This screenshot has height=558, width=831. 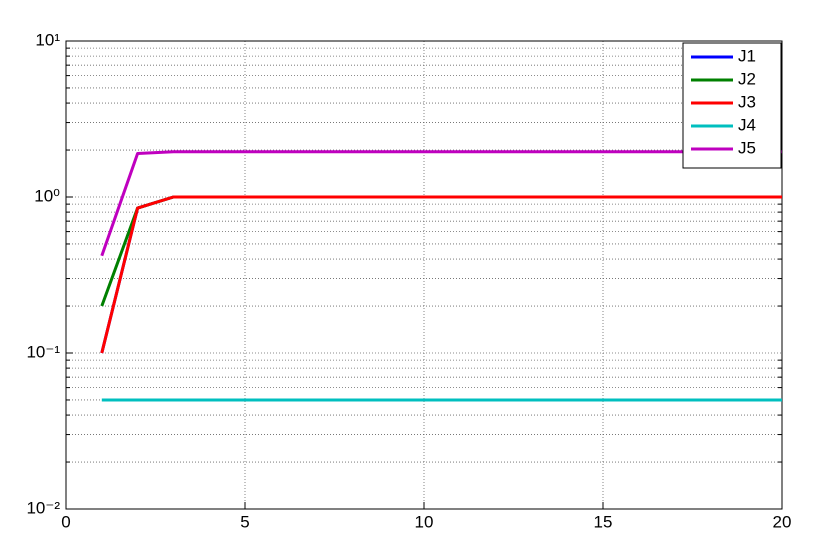 What do you see at coordinates (43, 351) in the screenshot?
I see `y-tick-label: 10⁻¹` at bounding box center [43, 351].